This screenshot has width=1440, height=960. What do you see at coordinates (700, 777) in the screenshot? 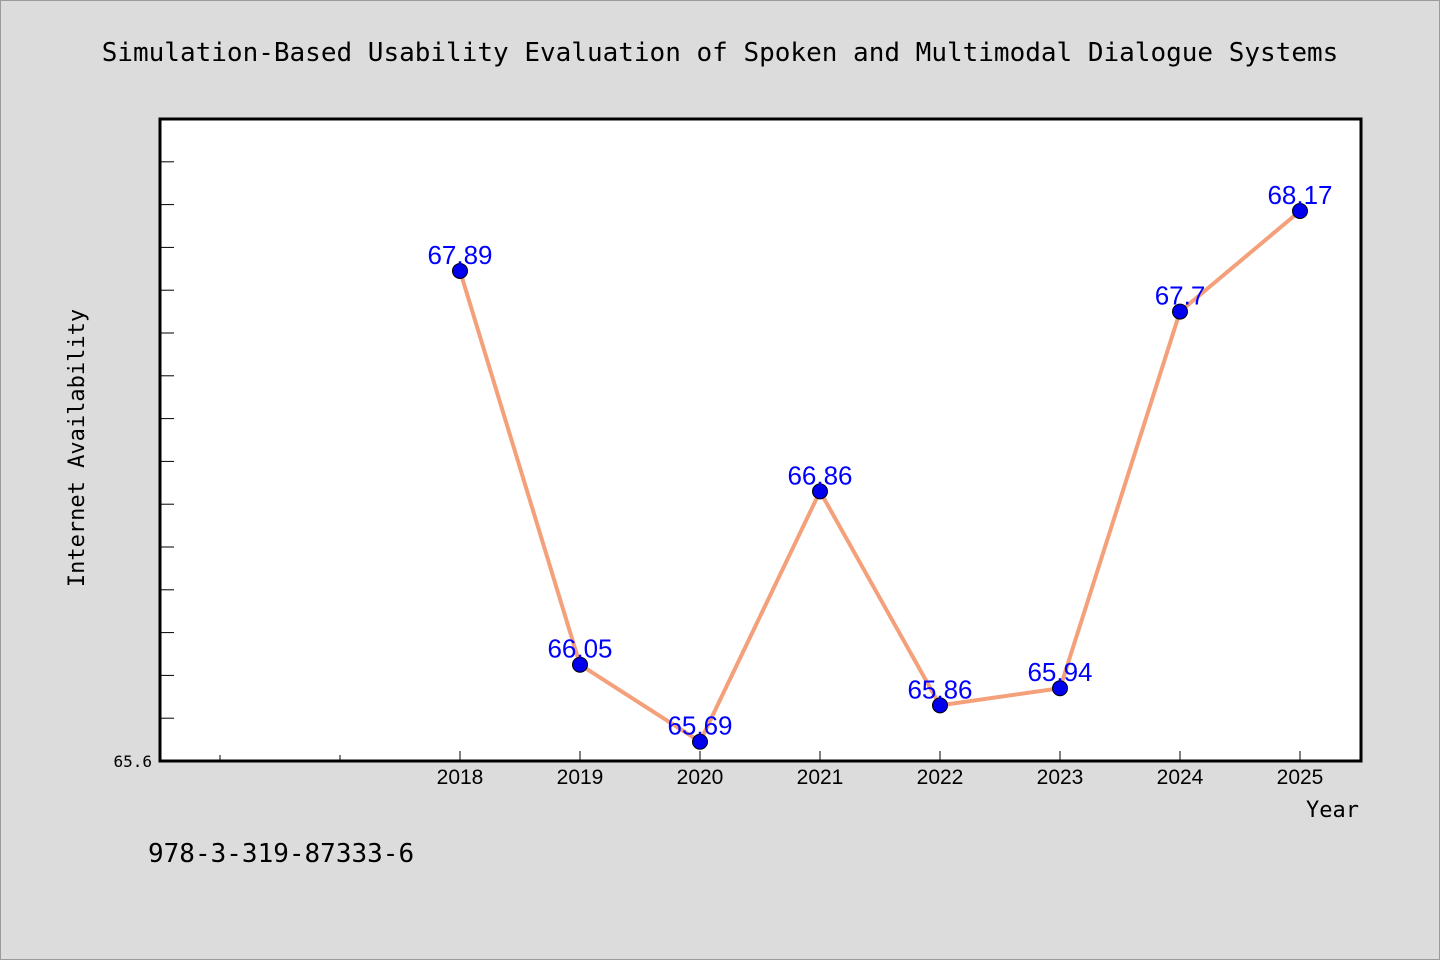
I see `x-tick-label: 2020` at bounding box center [700, 777].